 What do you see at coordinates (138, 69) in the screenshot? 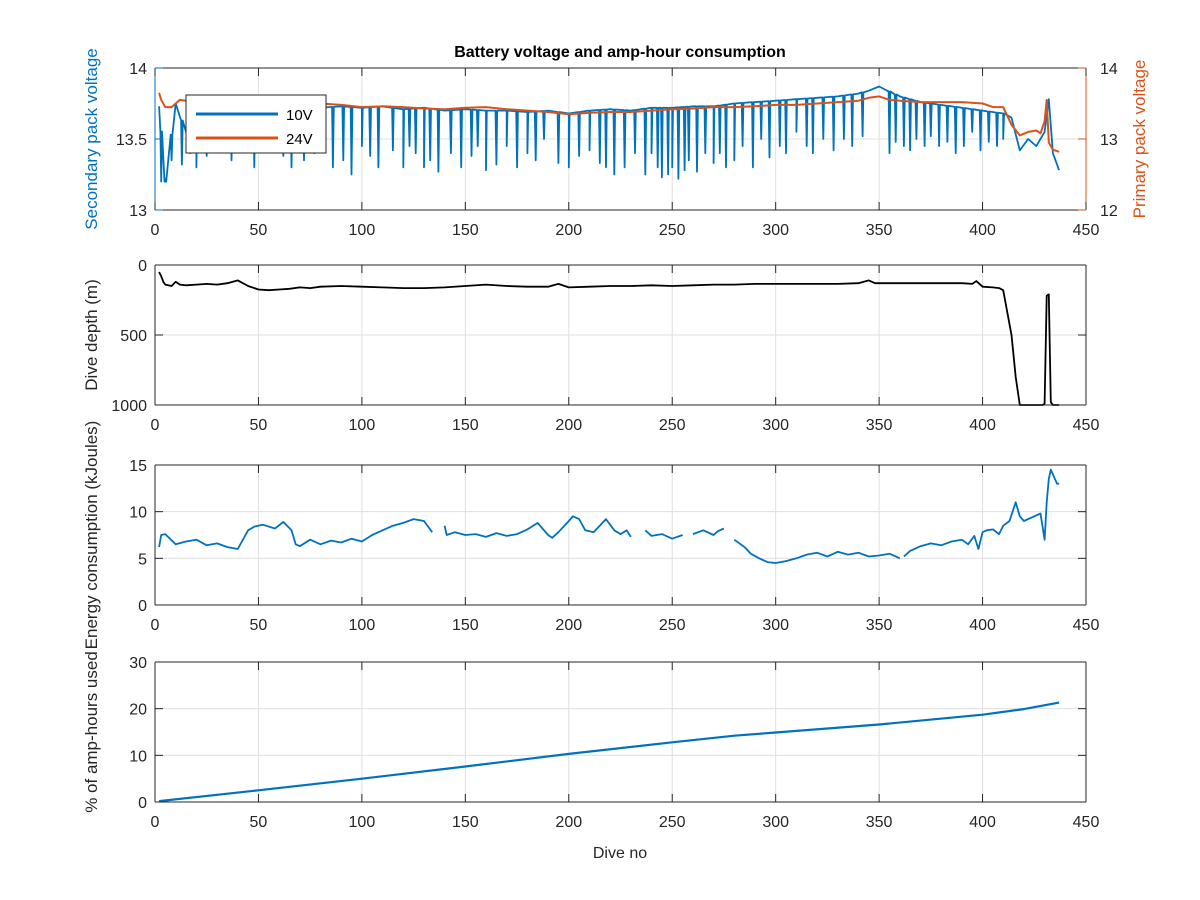
I see `y-tick-label: 14` at bounding box center [138, 69].